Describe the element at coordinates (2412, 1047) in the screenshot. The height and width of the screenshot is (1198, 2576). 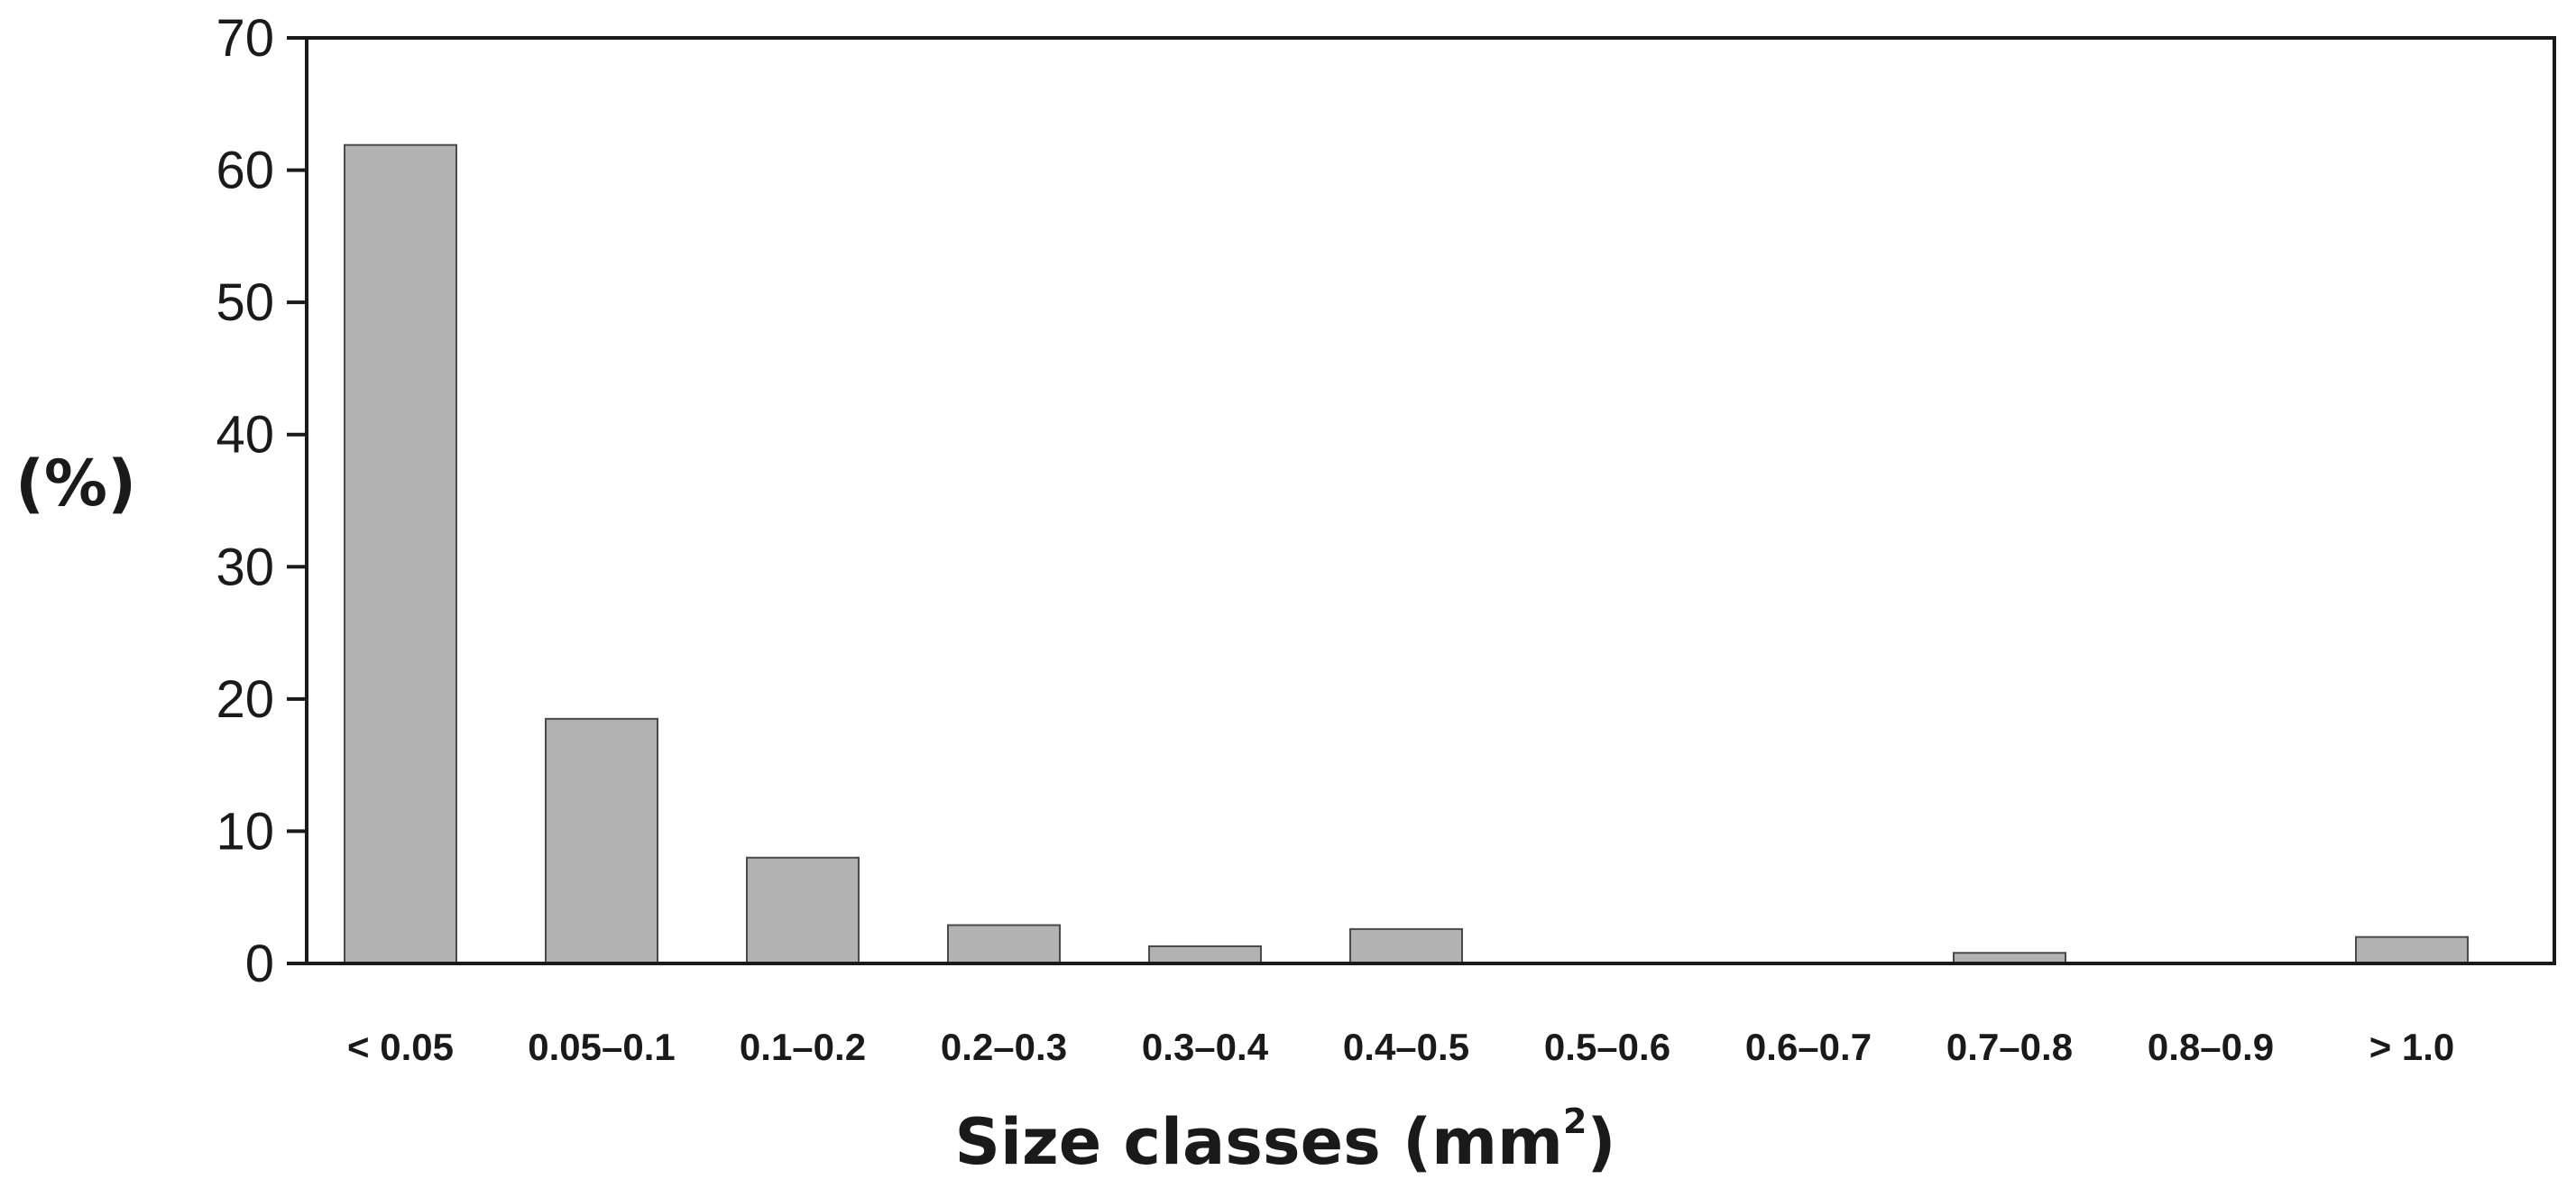
I see `x-tick-label: > 1.0` at that location.